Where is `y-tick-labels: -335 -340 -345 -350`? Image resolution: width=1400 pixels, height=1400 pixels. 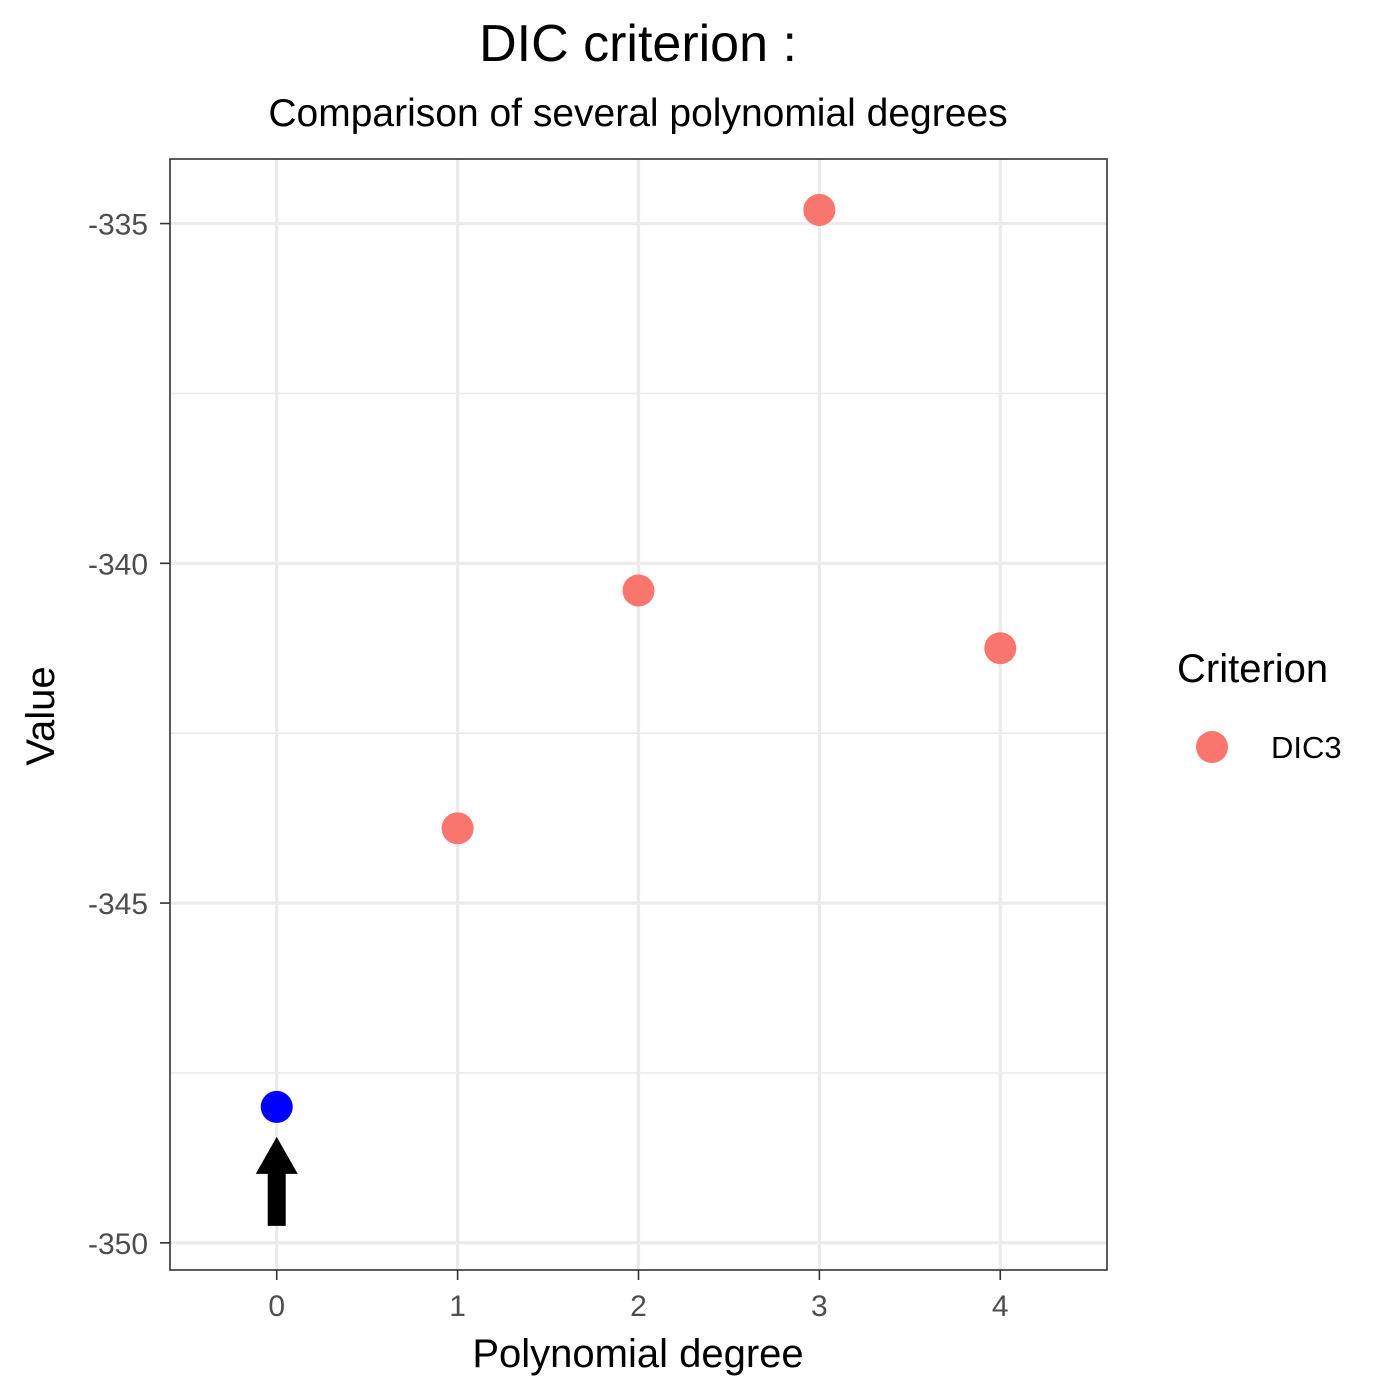 y-tick-labels: -335 -340 -345 -350 is located at coordinates (118, 735).